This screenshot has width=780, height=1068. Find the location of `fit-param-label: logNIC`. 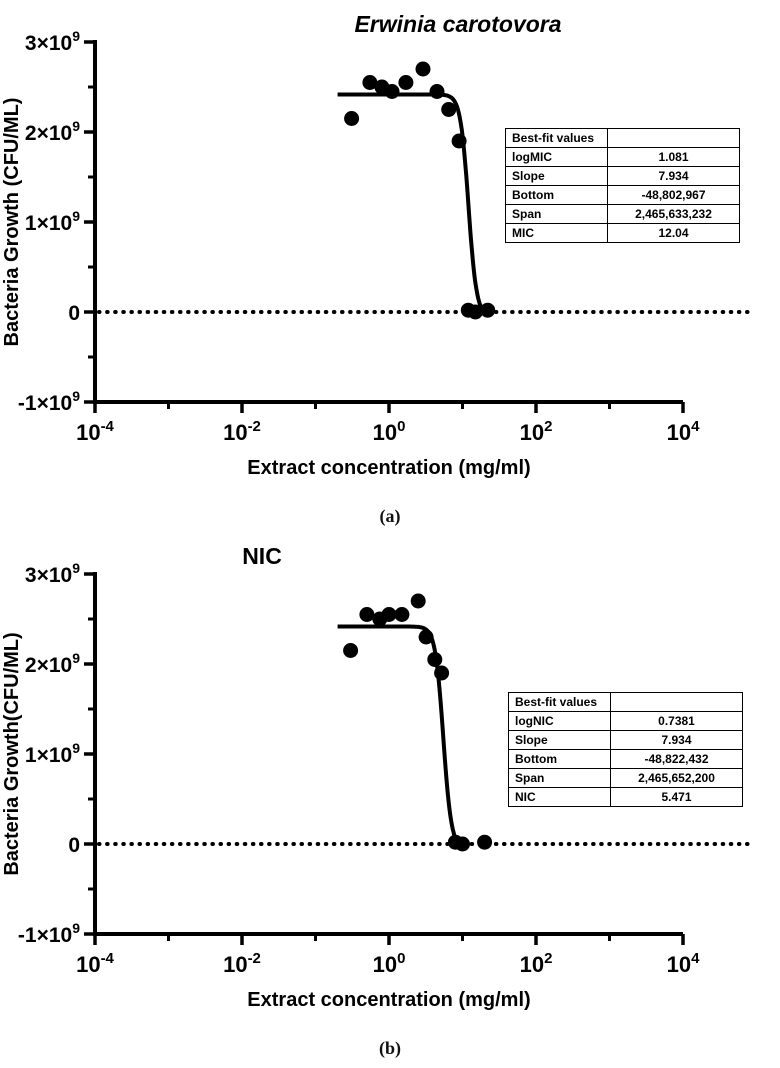

fit-param-label: logNIC is located at coordinates (559, 721).